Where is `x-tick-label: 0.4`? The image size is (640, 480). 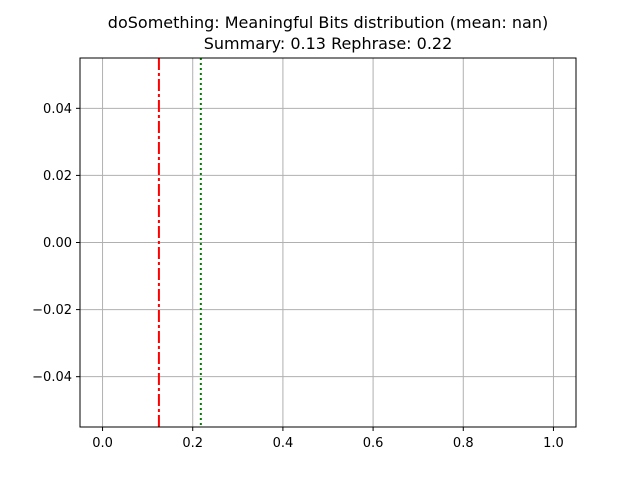 x-tick-label: 0.4 is located at coordinates (283, 443).